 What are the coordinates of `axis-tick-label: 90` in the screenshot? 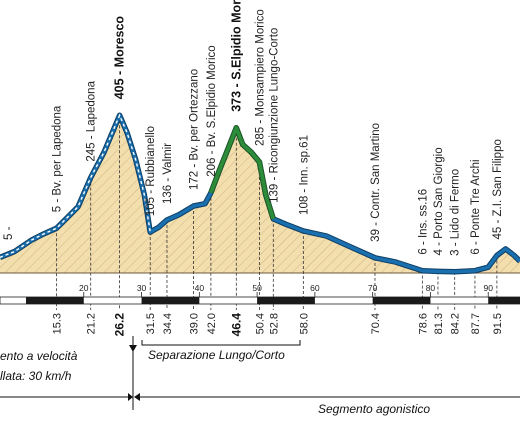 It's located at (488, 288).